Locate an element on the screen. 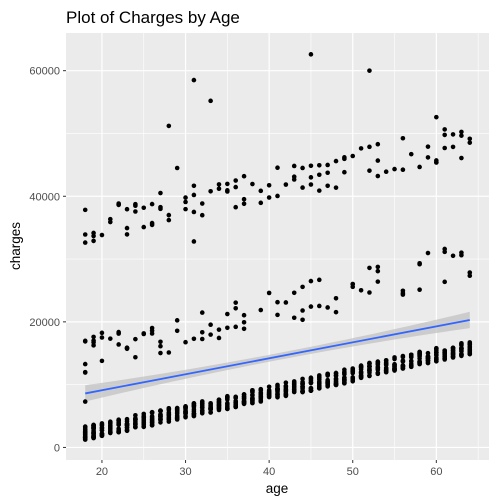 This screenshot has width=499, height=503. chart-title: Plot of Charges by Age is located at coordinates (153, 17).